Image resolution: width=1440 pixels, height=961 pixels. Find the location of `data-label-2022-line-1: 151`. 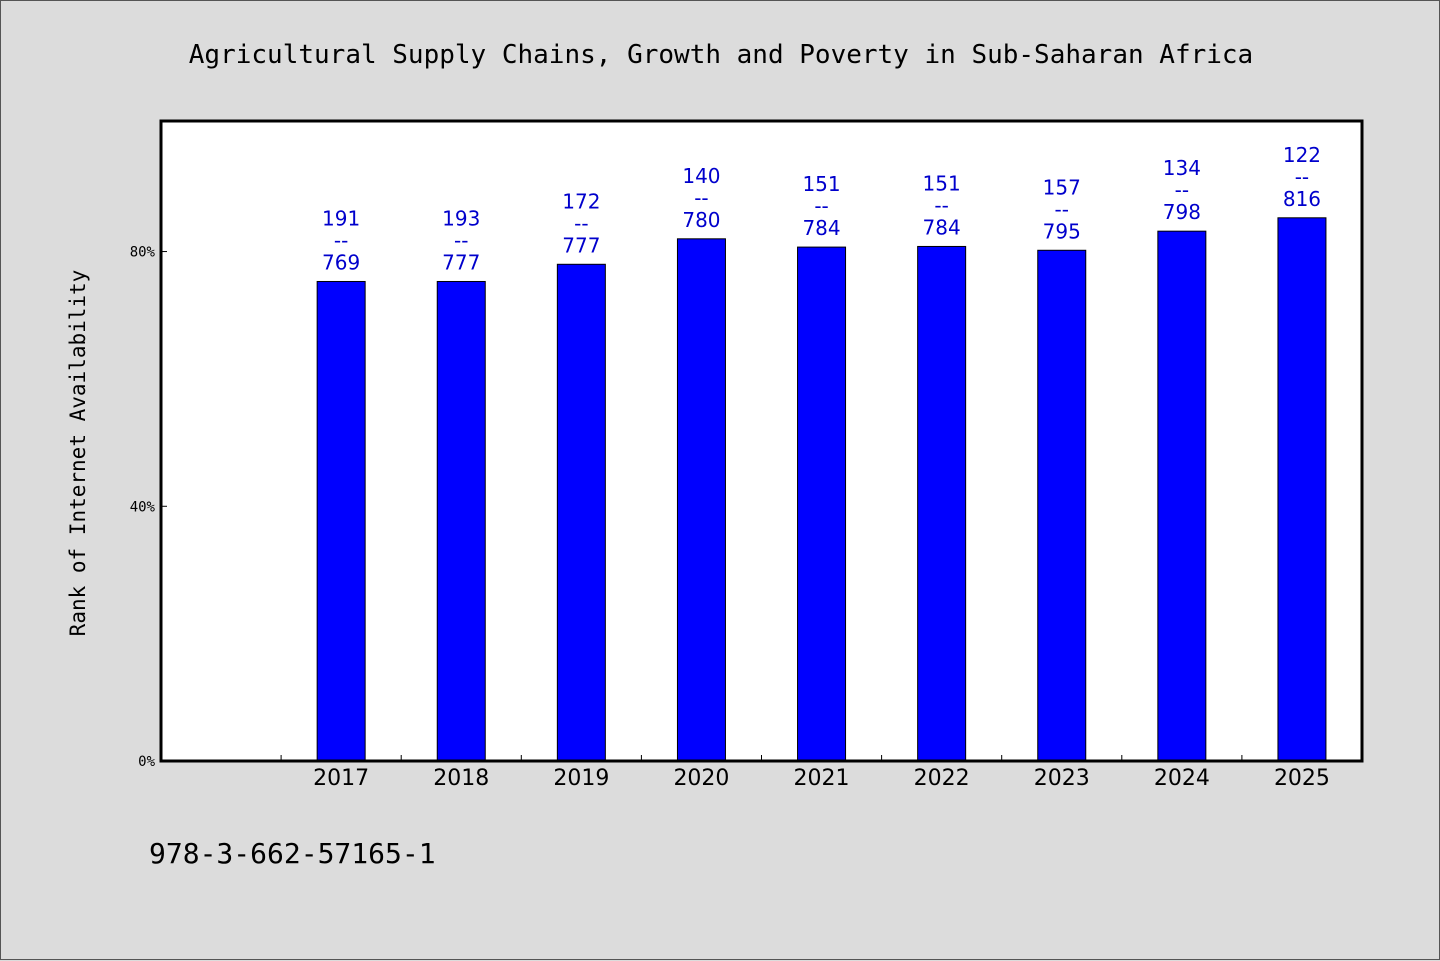

data-label-2022-line-1: 151 is located at coordinates (942, 183).